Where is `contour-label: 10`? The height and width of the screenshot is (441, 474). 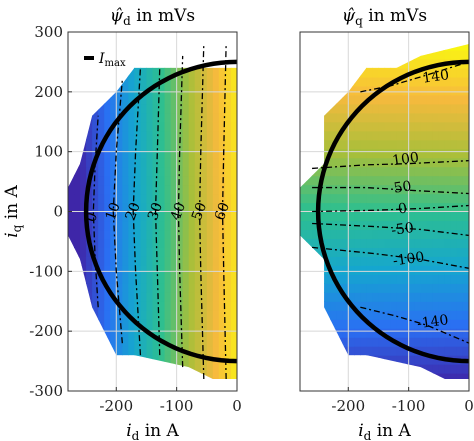
contour-label: 10 is located at coordinates (113, 211).